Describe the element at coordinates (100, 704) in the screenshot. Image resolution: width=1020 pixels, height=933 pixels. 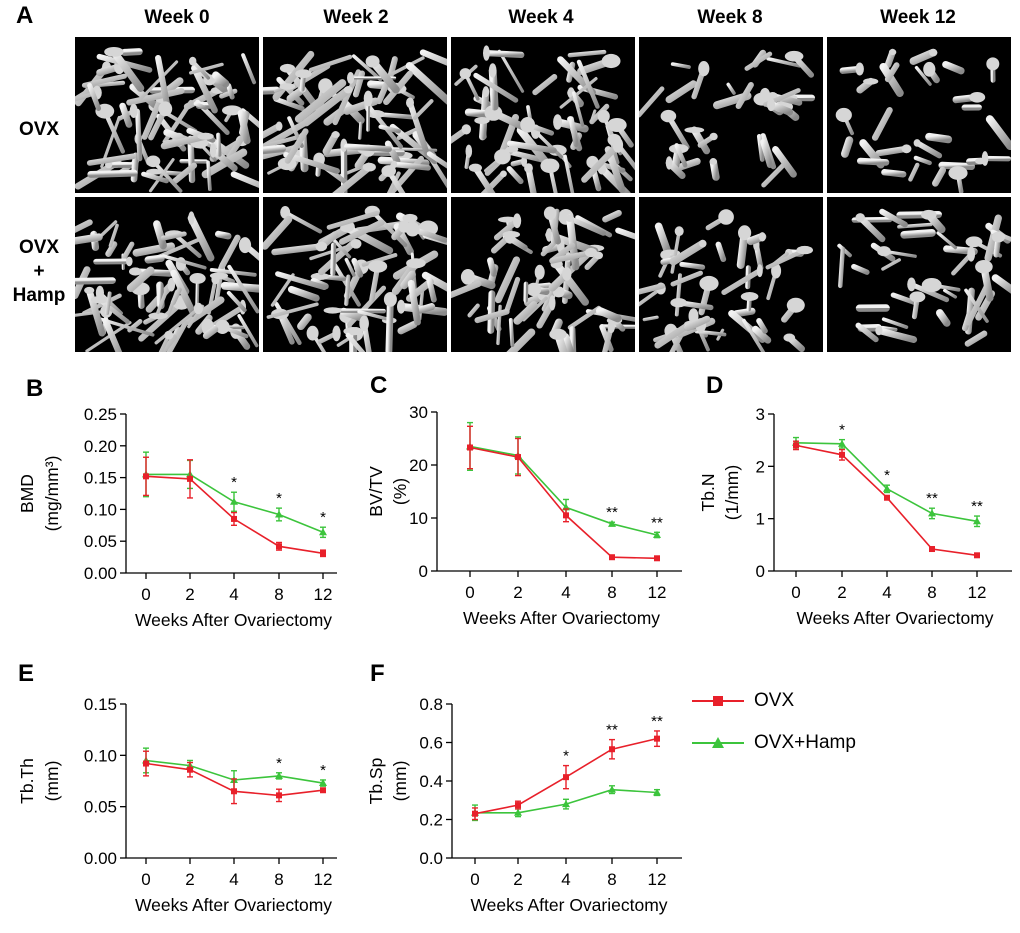
I see `y-tick-label: 0.15` at that location.